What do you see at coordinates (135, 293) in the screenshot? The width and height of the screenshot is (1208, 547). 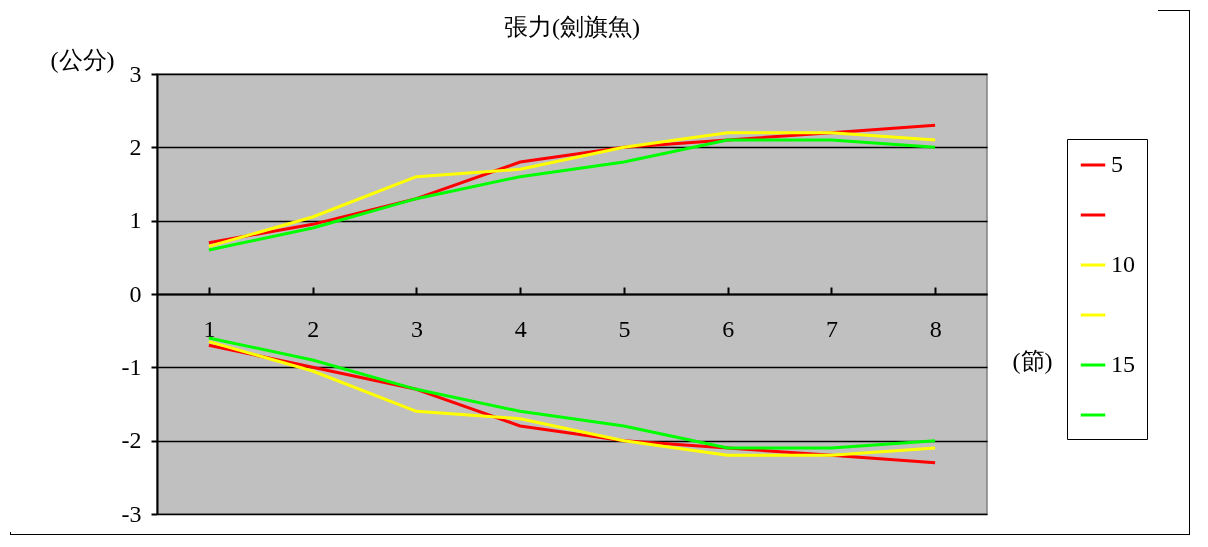 I see `y-tick-label: 0` at bounding box center [135, 293].